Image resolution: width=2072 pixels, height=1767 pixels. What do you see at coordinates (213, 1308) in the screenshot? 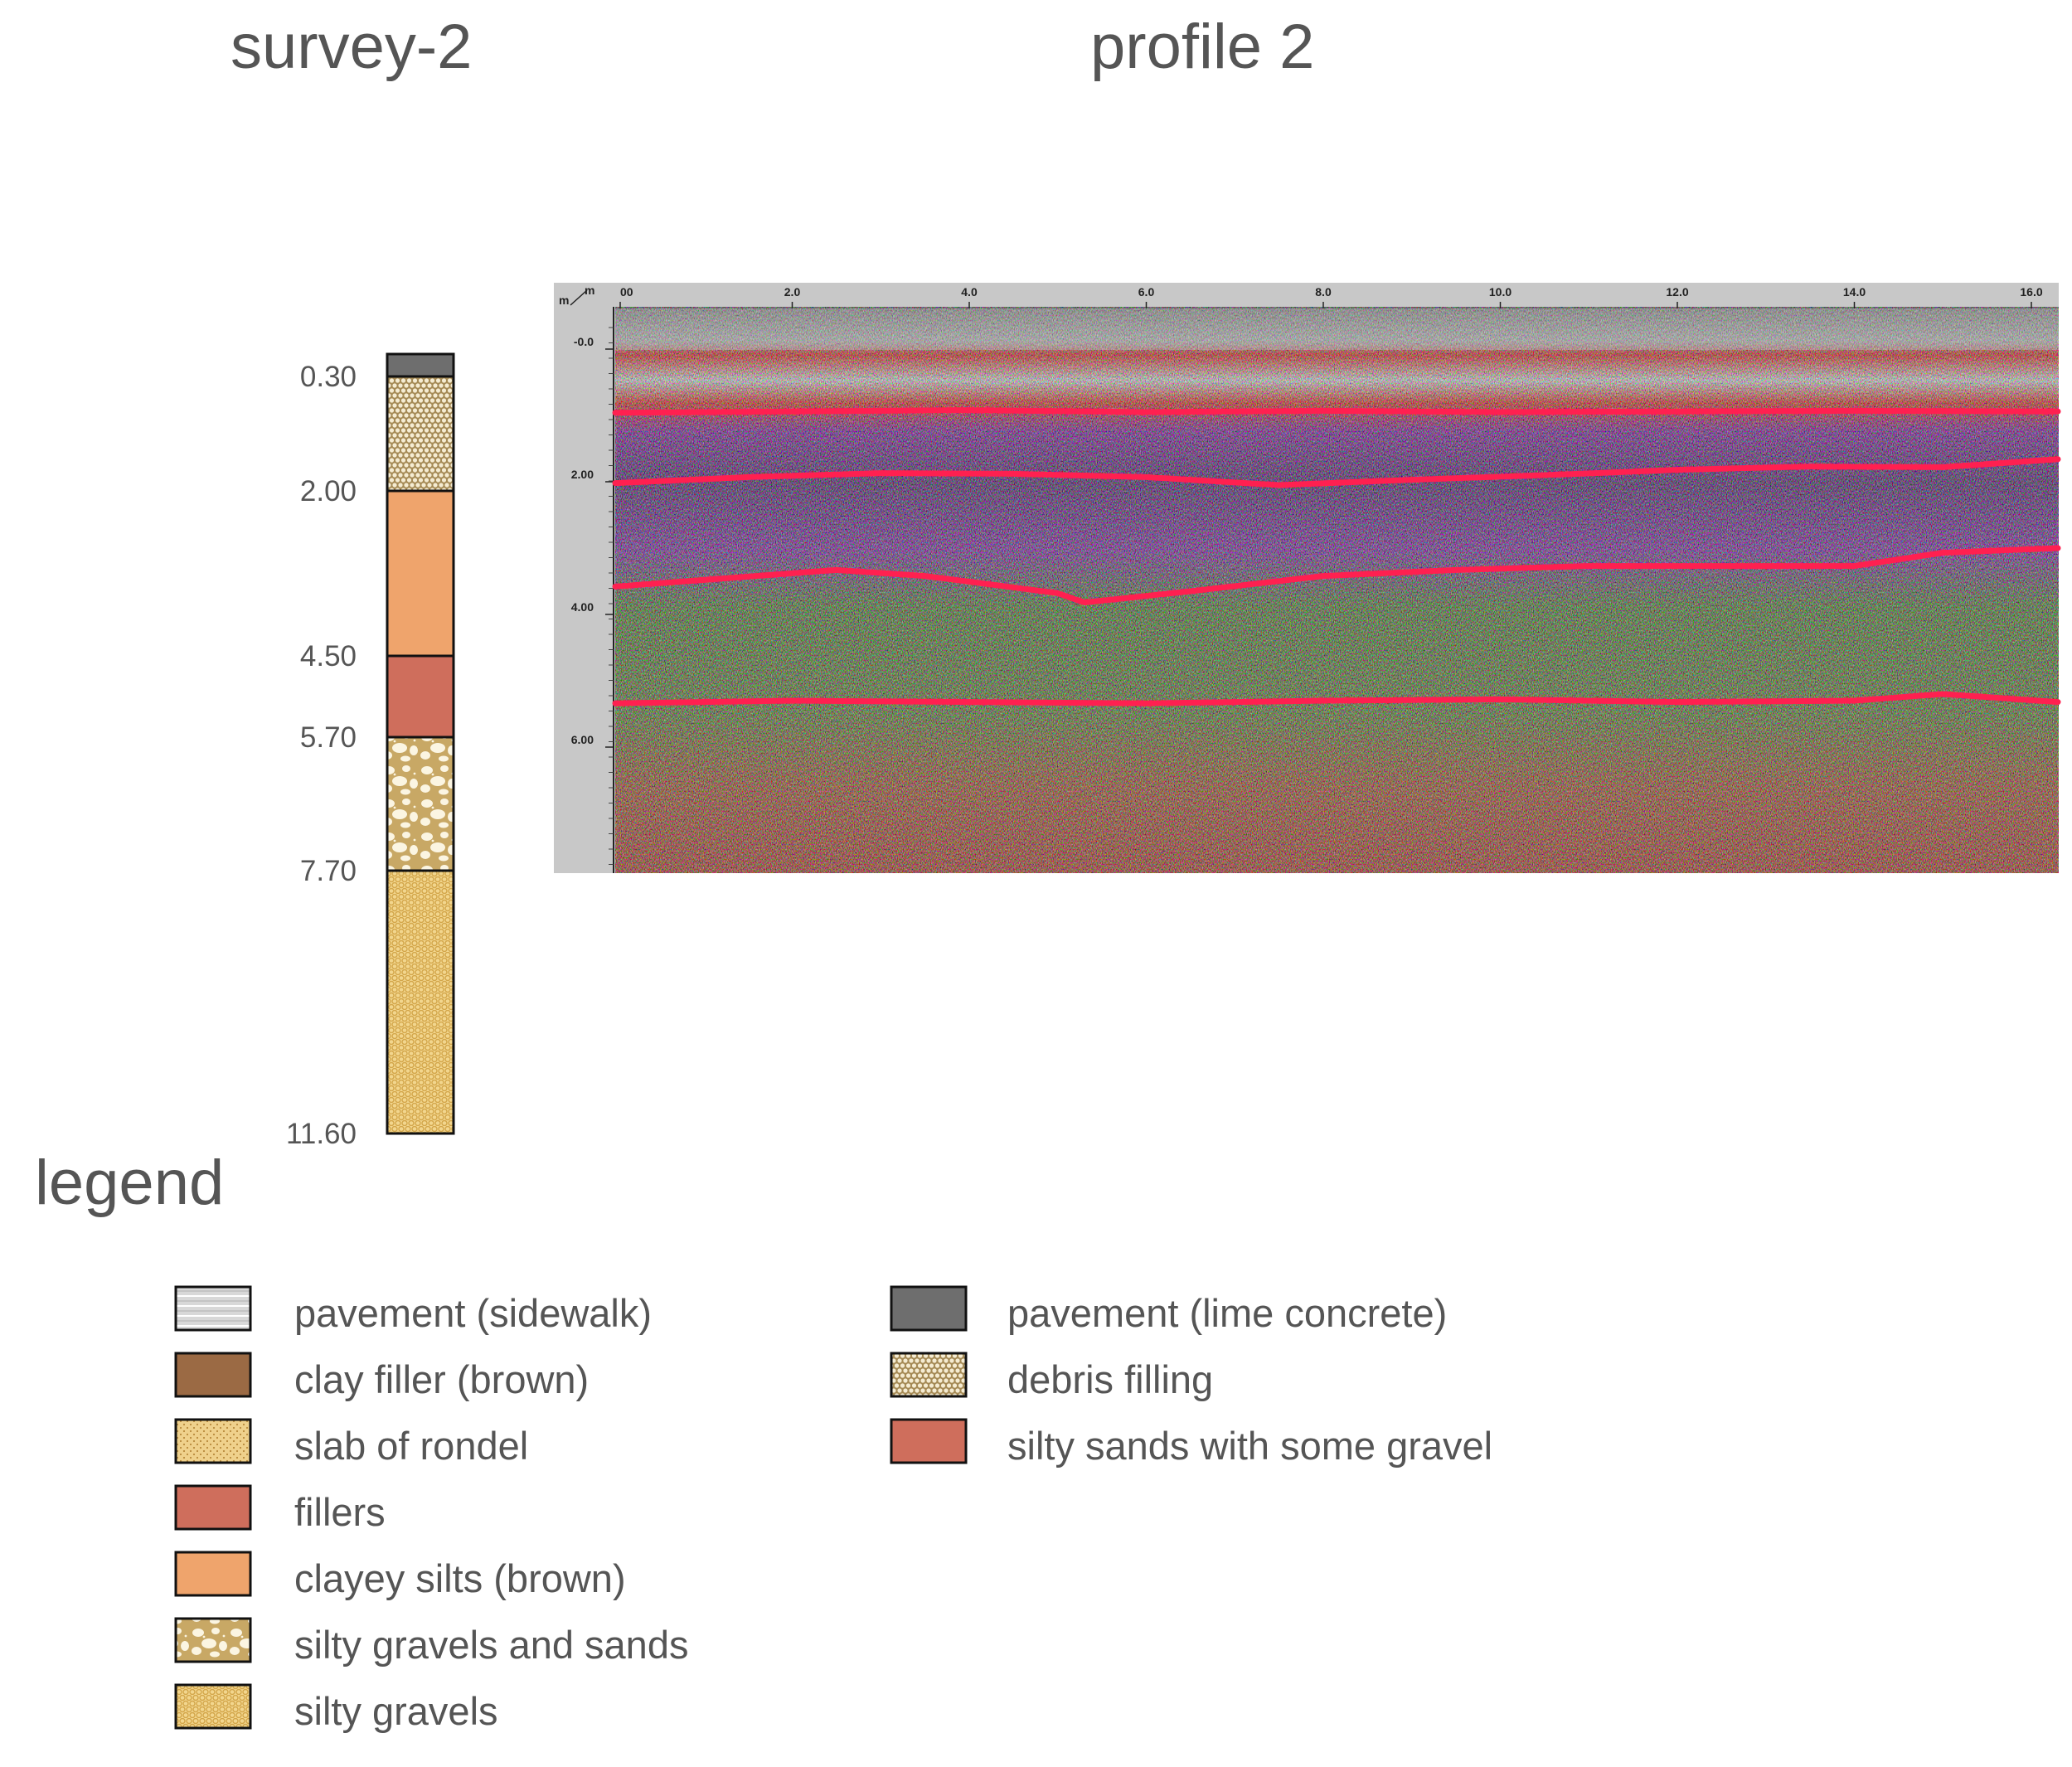
I see `legend-swatch-sidewalk` at bounding box center [213, 1308].